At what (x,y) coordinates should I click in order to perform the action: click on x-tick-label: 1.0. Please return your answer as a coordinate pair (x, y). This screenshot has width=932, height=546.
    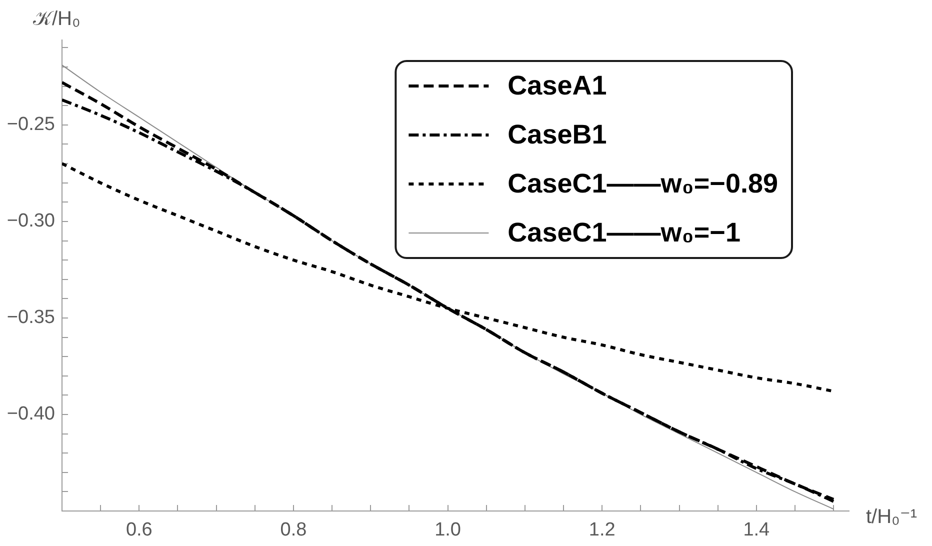
    Looking at the image, I should click on (447, 530).